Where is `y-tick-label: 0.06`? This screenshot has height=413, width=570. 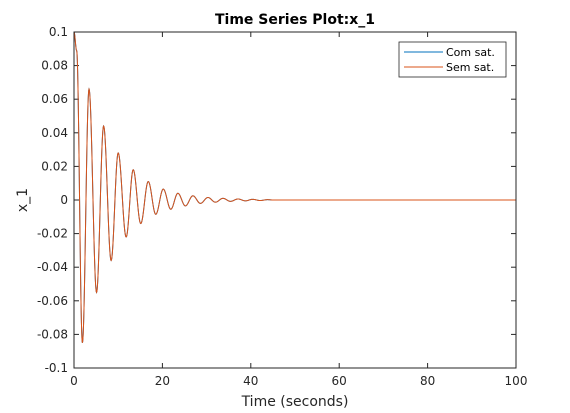
y-tick-label: 0.06 is located at coordinates (54, 99).